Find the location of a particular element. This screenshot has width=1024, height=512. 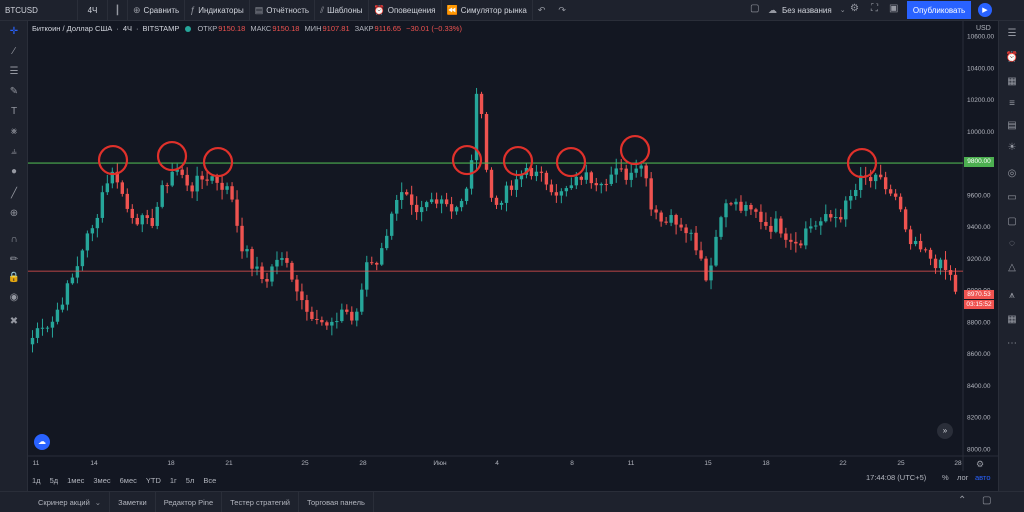

watchlist-icon: ☰ is located at coordinates (1012, 33).